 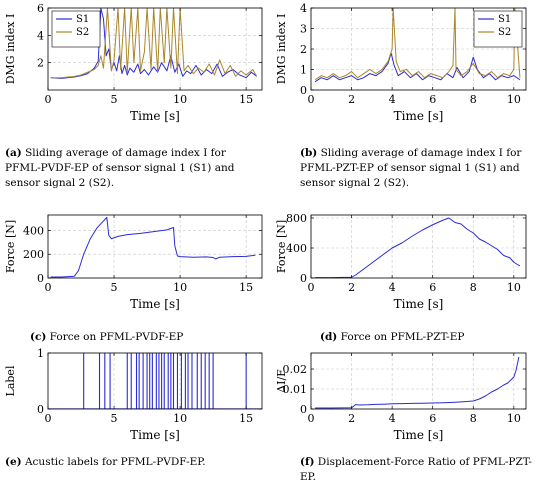 I want to click on panel-e: 0 5 10 15 0 1 Time [s] Label, so click(x=135, y=397).